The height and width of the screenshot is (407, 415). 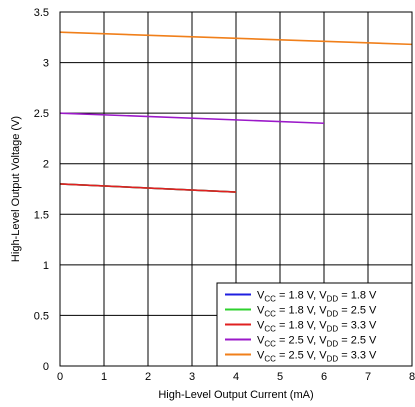 What do you see at coordinates (46, 165) in the screenshot?
I see `y-tick-label: 2` at bounding box center [46, 165].